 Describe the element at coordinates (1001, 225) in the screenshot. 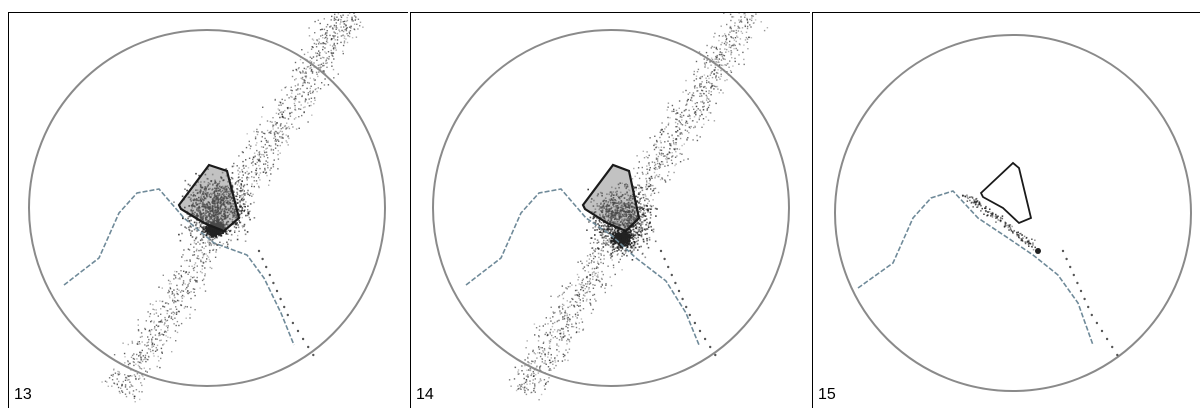

I see `scatter-points` at that location.